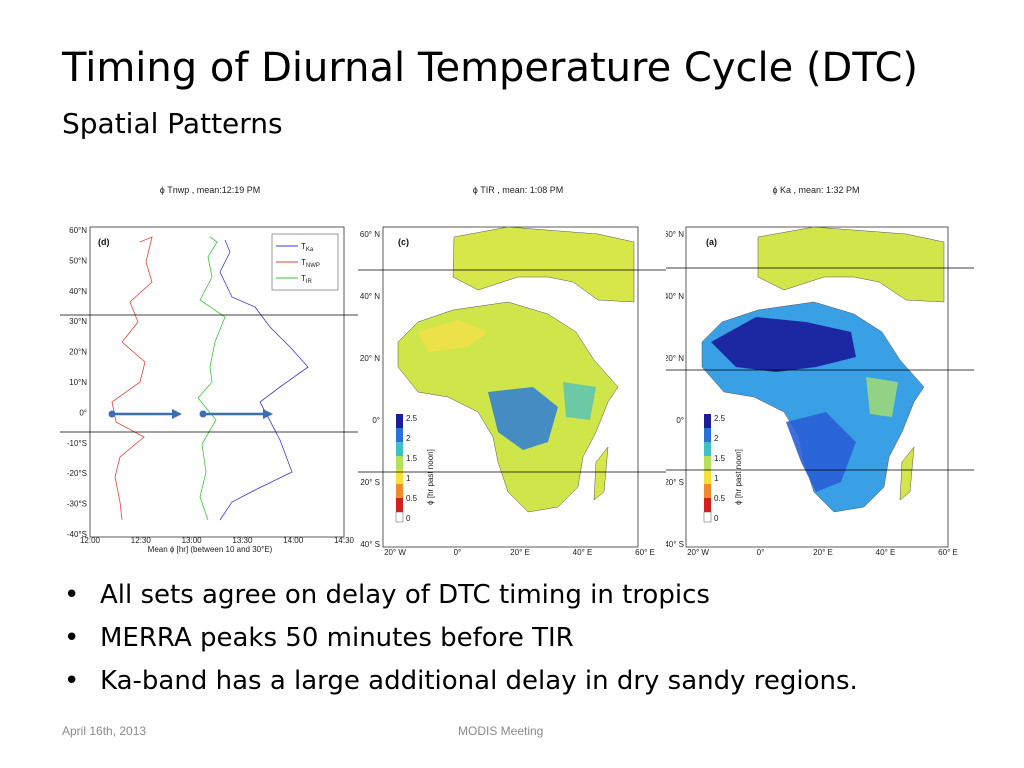  What do you see at coordinates (104, 731) in the screenshot?
I see `footer-date: April 16th, 2013` at bounding box center [104, 731].